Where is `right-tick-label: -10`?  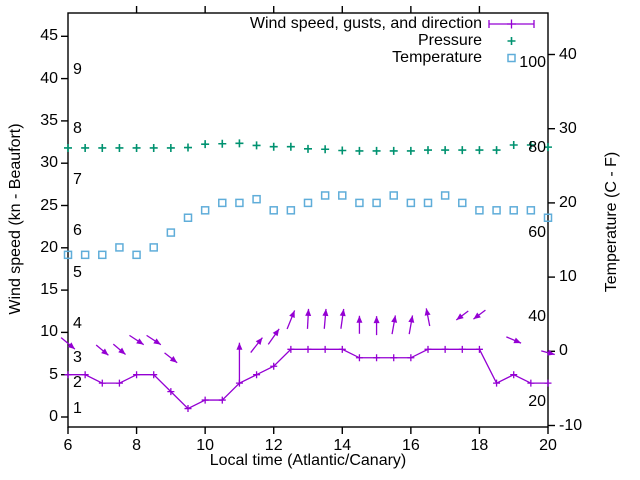 right-tick-label: -10 is located at coordinates (571, 425).